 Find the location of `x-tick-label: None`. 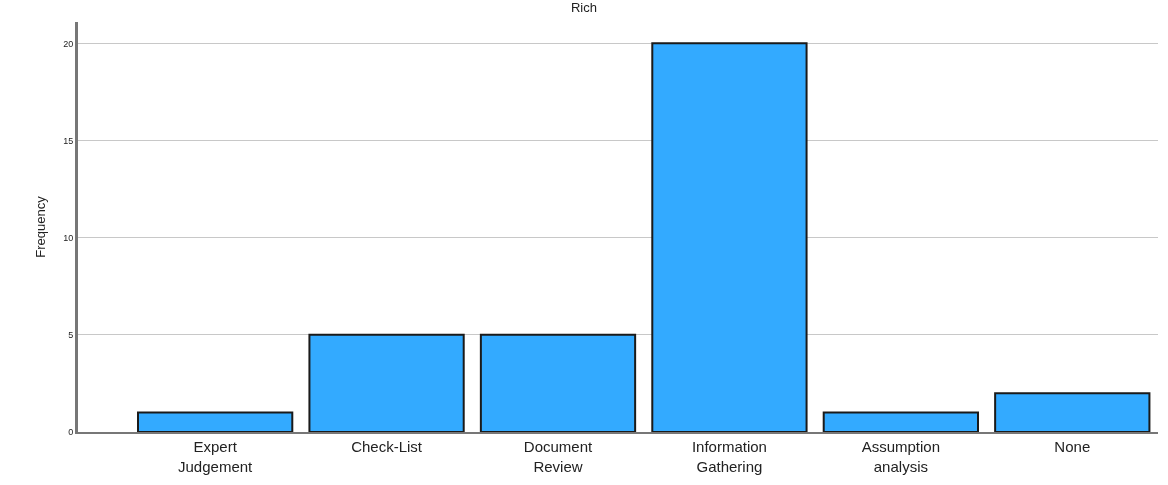

x-tick-label: None is located at coordinates (1072, 446).